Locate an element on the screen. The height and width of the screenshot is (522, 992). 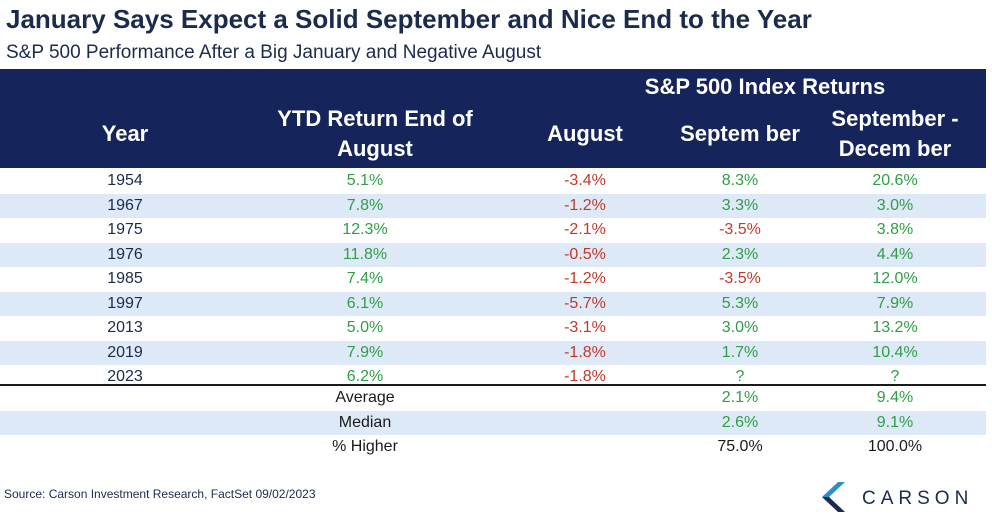
summary-september: 2.6% is located at coordinates (740, 422).